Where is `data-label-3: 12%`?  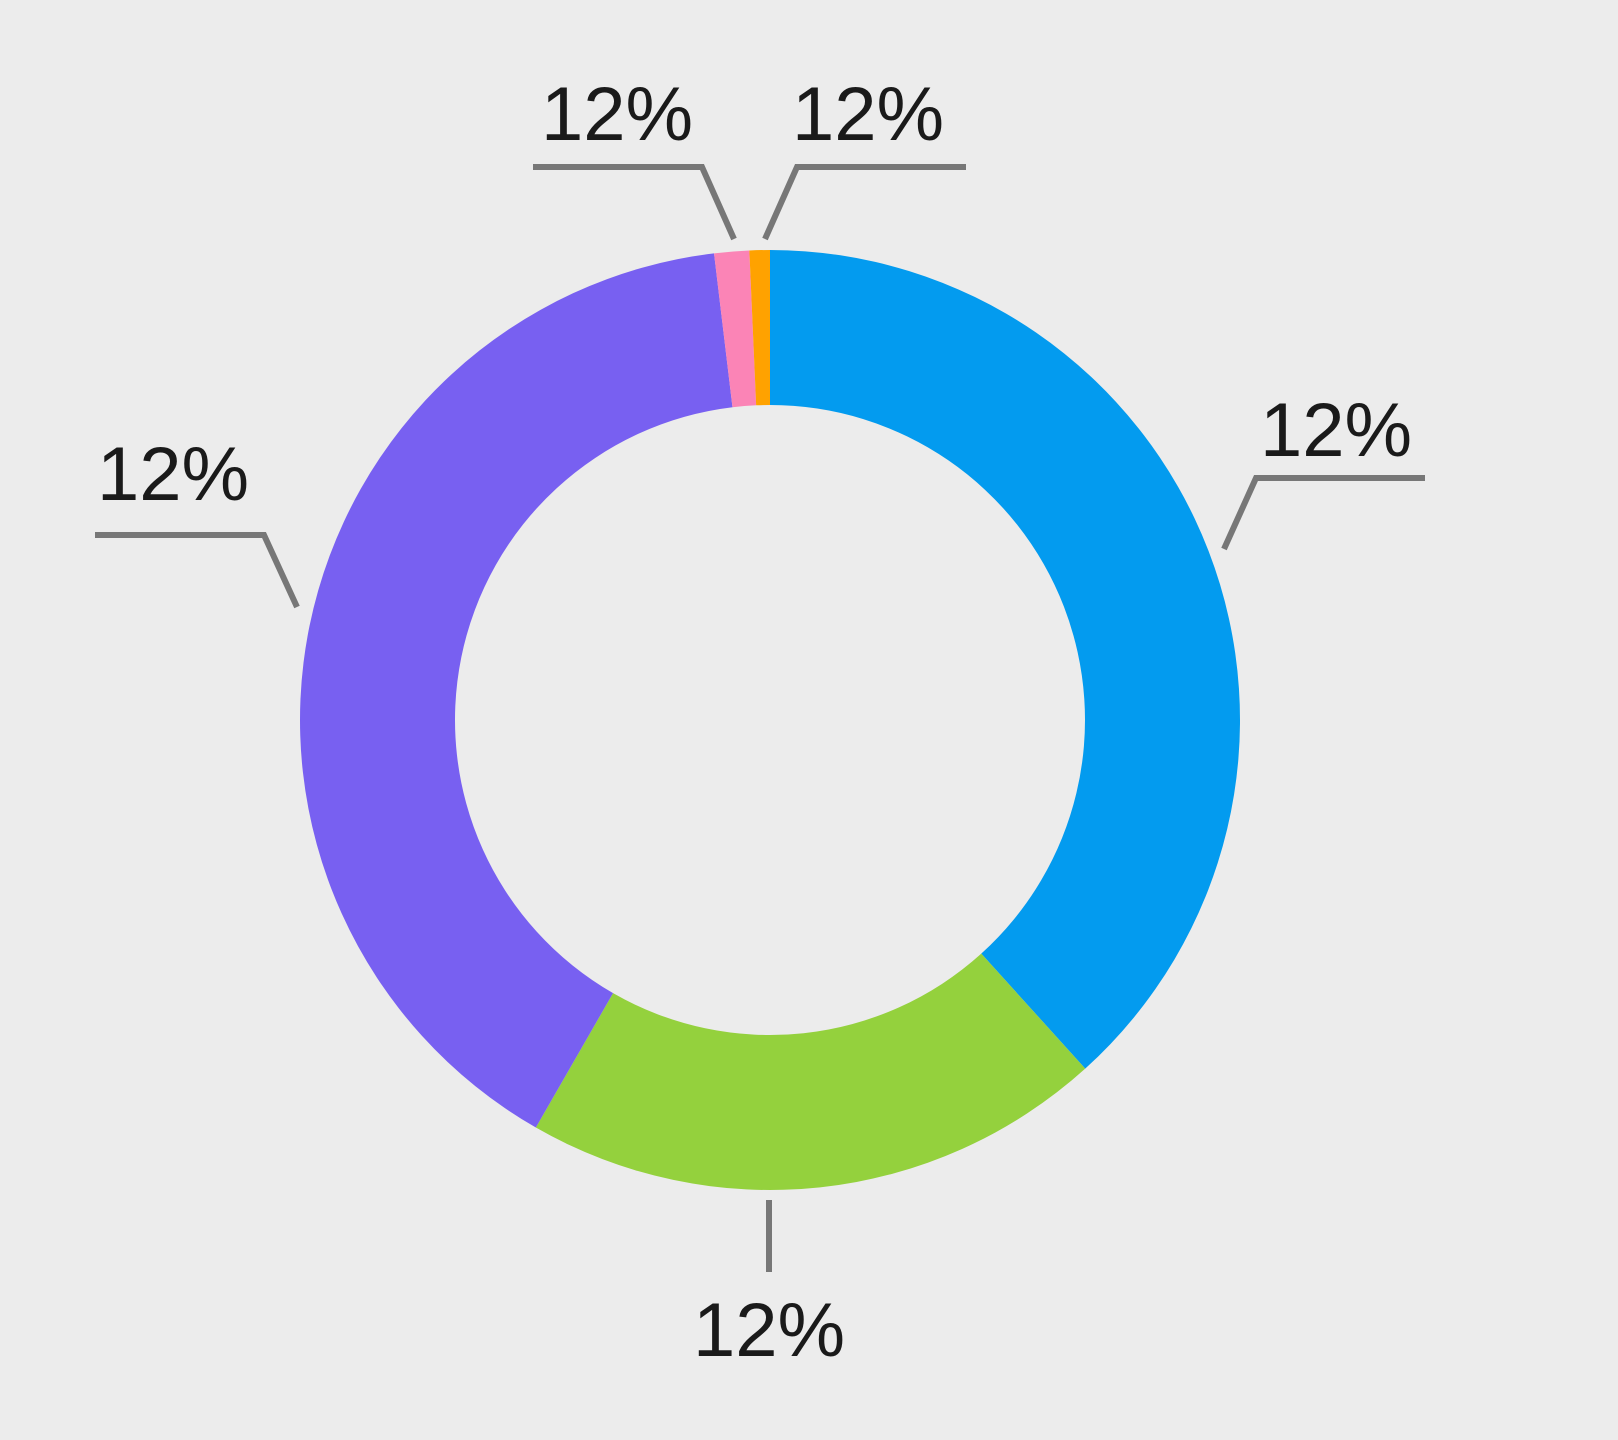 data-label-3: 12% is located at coordinates (173, 474).